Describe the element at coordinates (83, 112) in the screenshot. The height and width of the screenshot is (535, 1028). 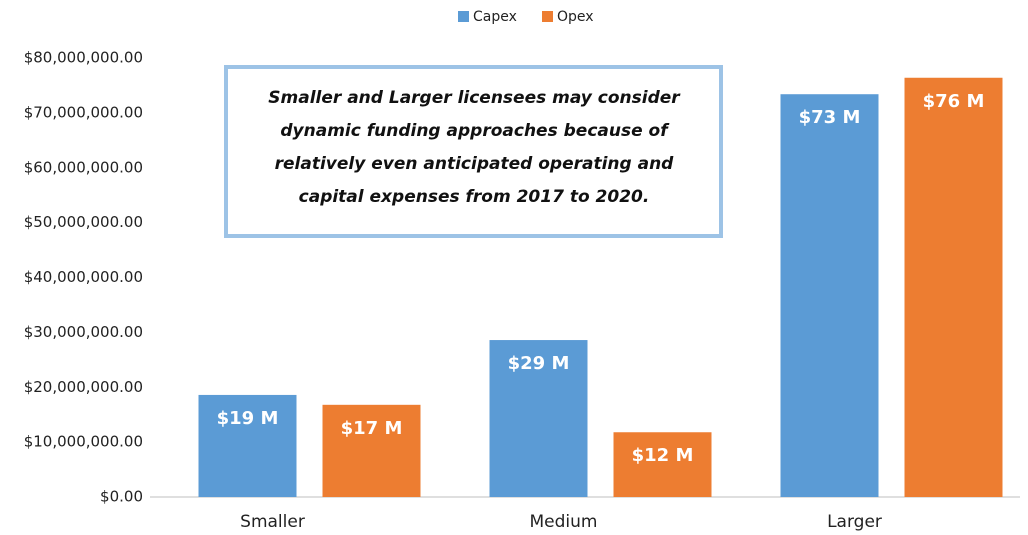
I see `y-tick-label: $70,000,000.00` at that location.